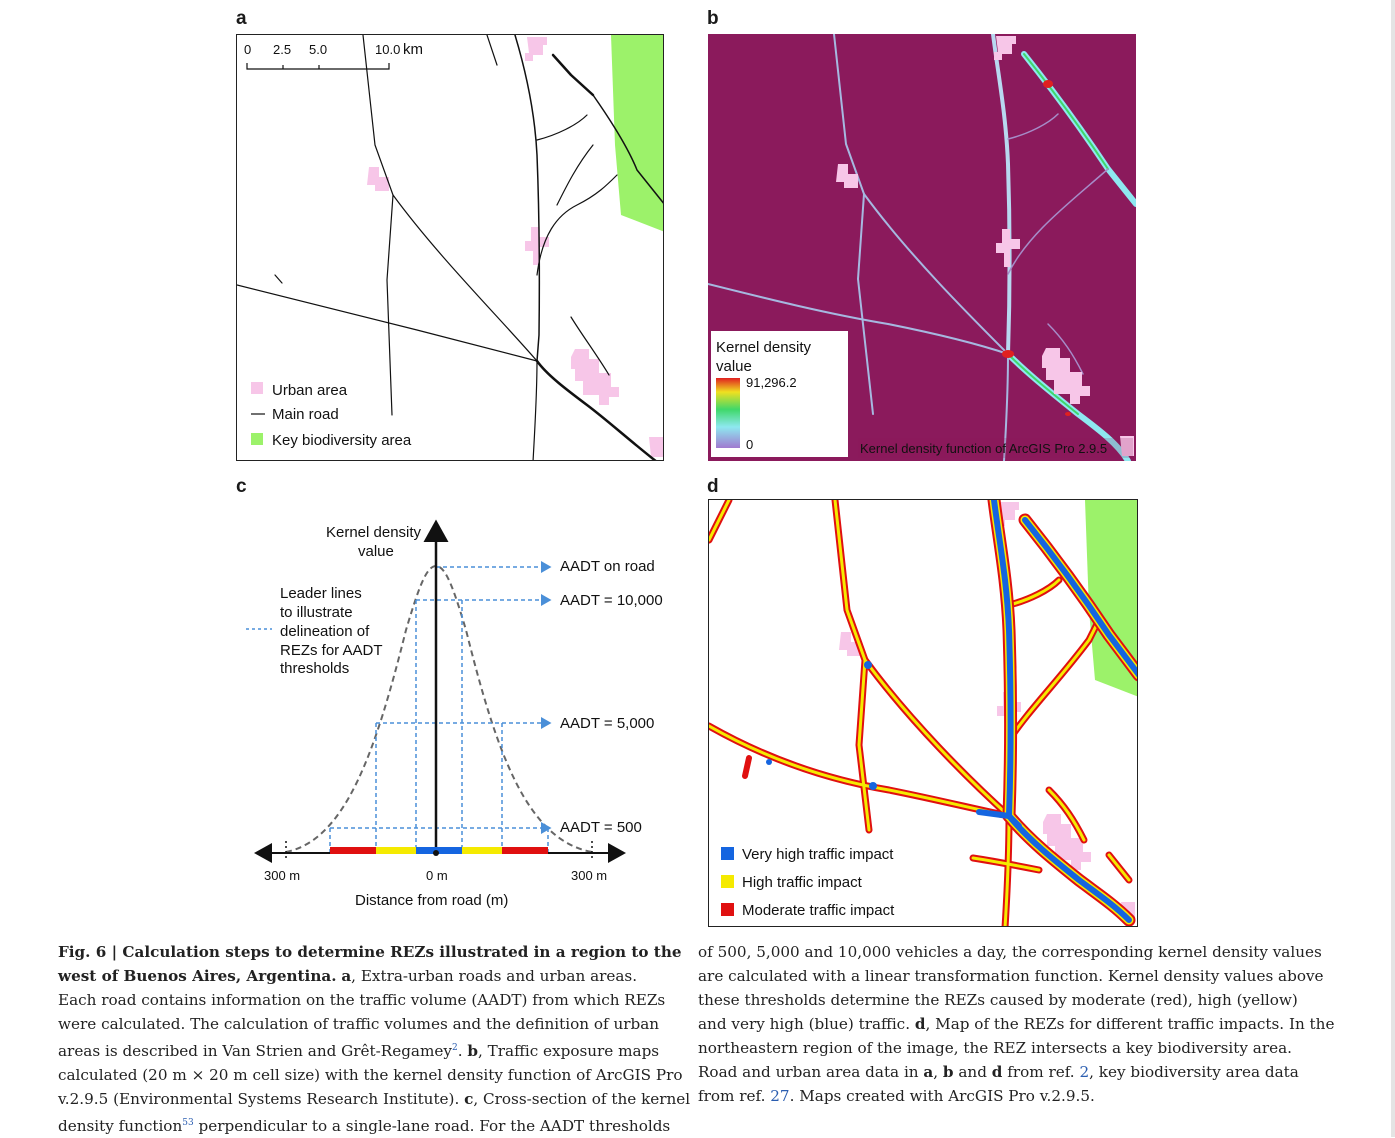  I want to click on cap-r7-post: . Maps created with ArcGIS Pro v.2.9.5., so click(942, 1096).